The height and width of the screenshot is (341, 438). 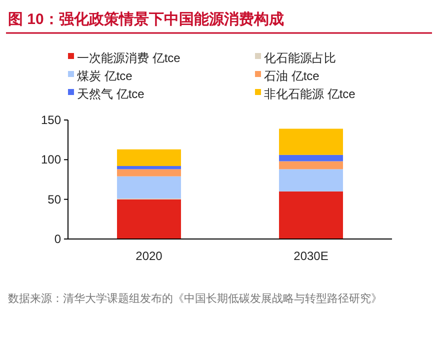 I want to click on y-tick-label: 100, so click(x=51, y=159).